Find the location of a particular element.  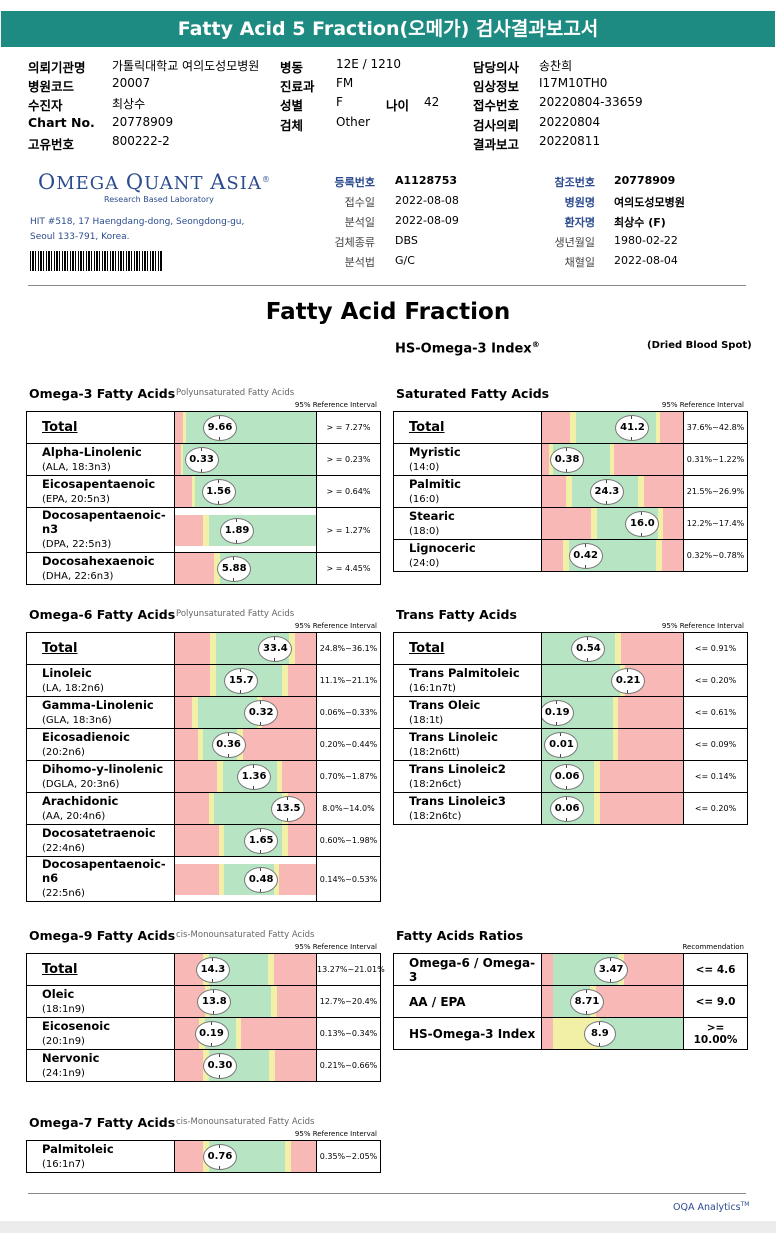

fatty-acid-name: Eicosapentaenoic (EPA, 20:5n3) is located at coordinates (100, 491).